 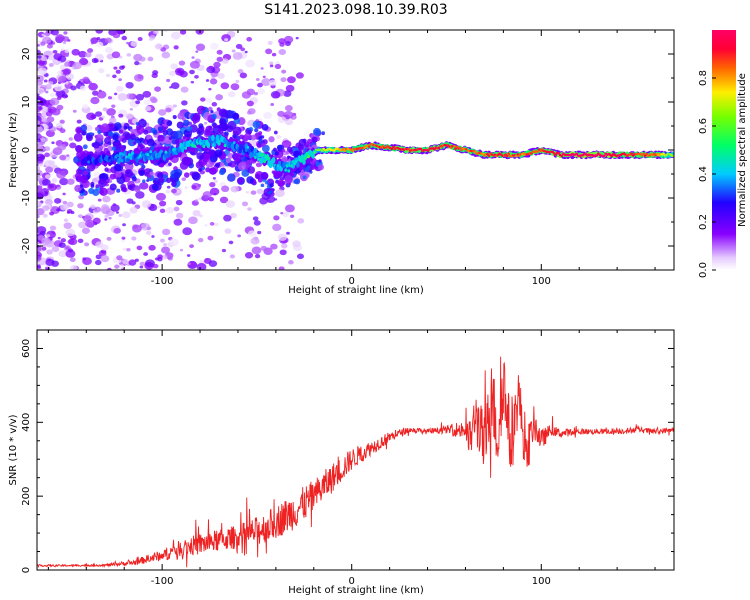 What do you see at coordinates (352, 281) in the screenshot?
I see `spectrogram-x-tick-label: 0` at bounding box center [352, 281].